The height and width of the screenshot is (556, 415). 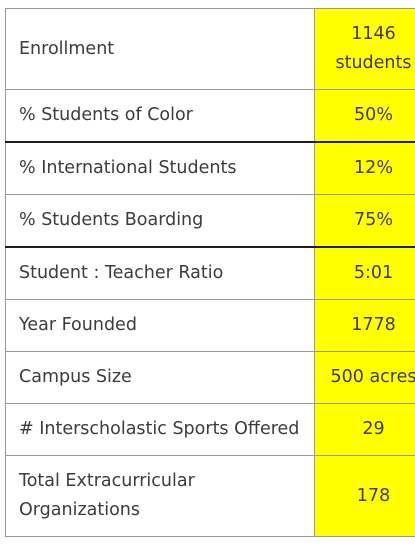 I want to click on table-row: Enrollment 1146 students, so click(x=210, y=49).